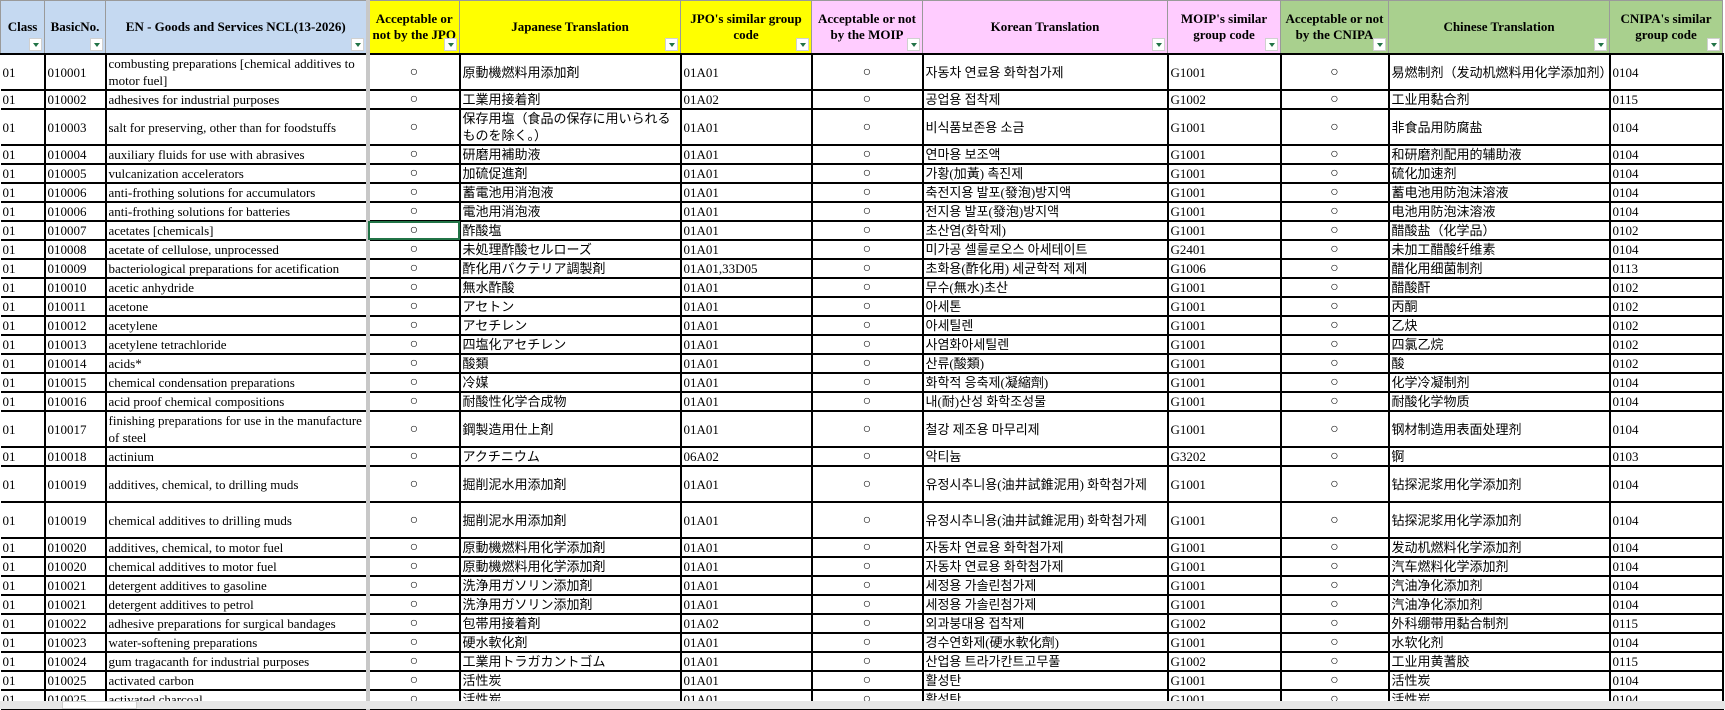  I want to click on cell-korean-translation: 가황(加黃) 촉진제, so click(1045, 174).